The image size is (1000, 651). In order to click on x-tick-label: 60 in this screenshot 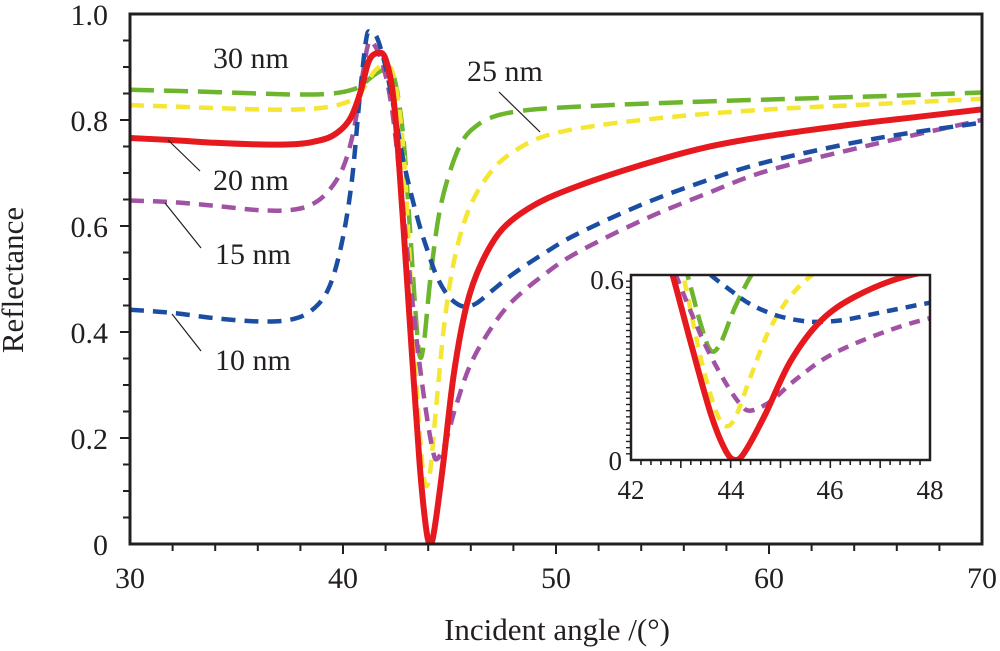, I will do `click(769, 578)`.